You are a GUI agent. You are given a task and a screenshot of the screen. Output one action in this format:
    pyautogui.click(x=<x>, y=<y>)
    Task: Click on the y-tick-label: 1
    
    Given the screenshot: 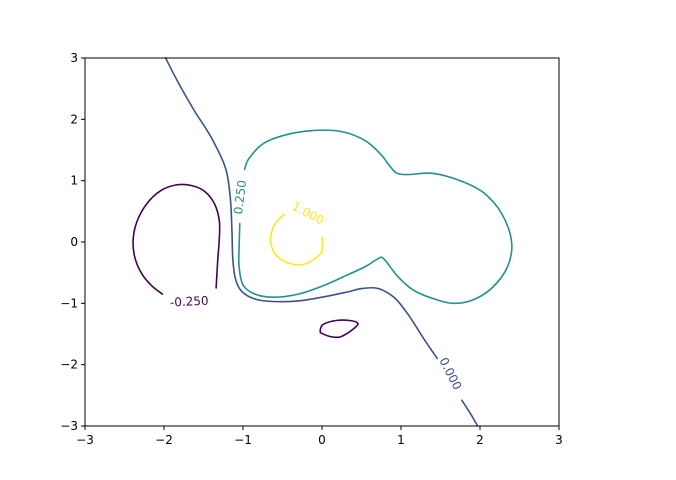 What is the action you would take?
    pyautogui.click(x=74, y=181)
    